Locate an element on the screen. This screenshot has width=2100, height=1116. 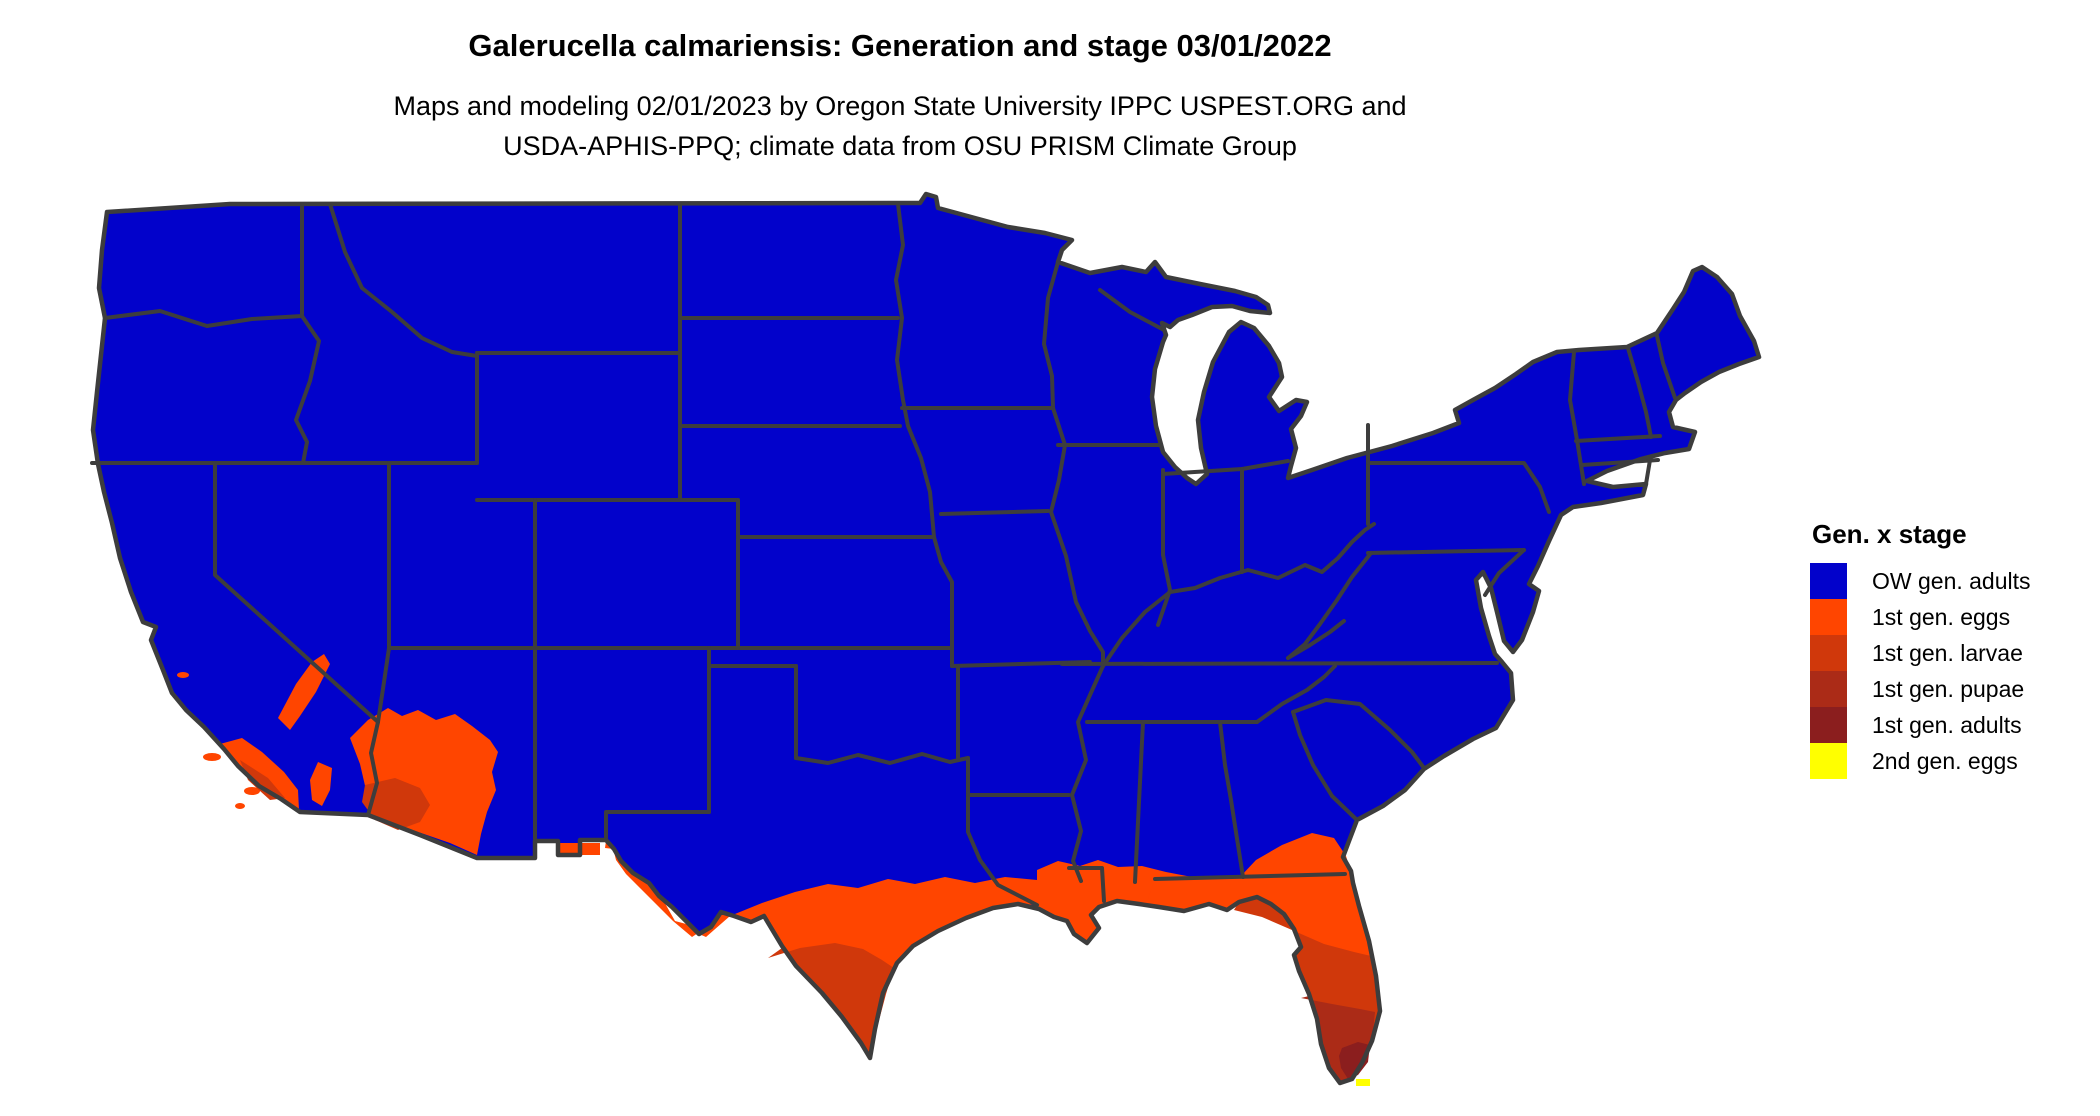
legend-swatch-2nd-gen-eggs is located at coordinates (1828, 761).